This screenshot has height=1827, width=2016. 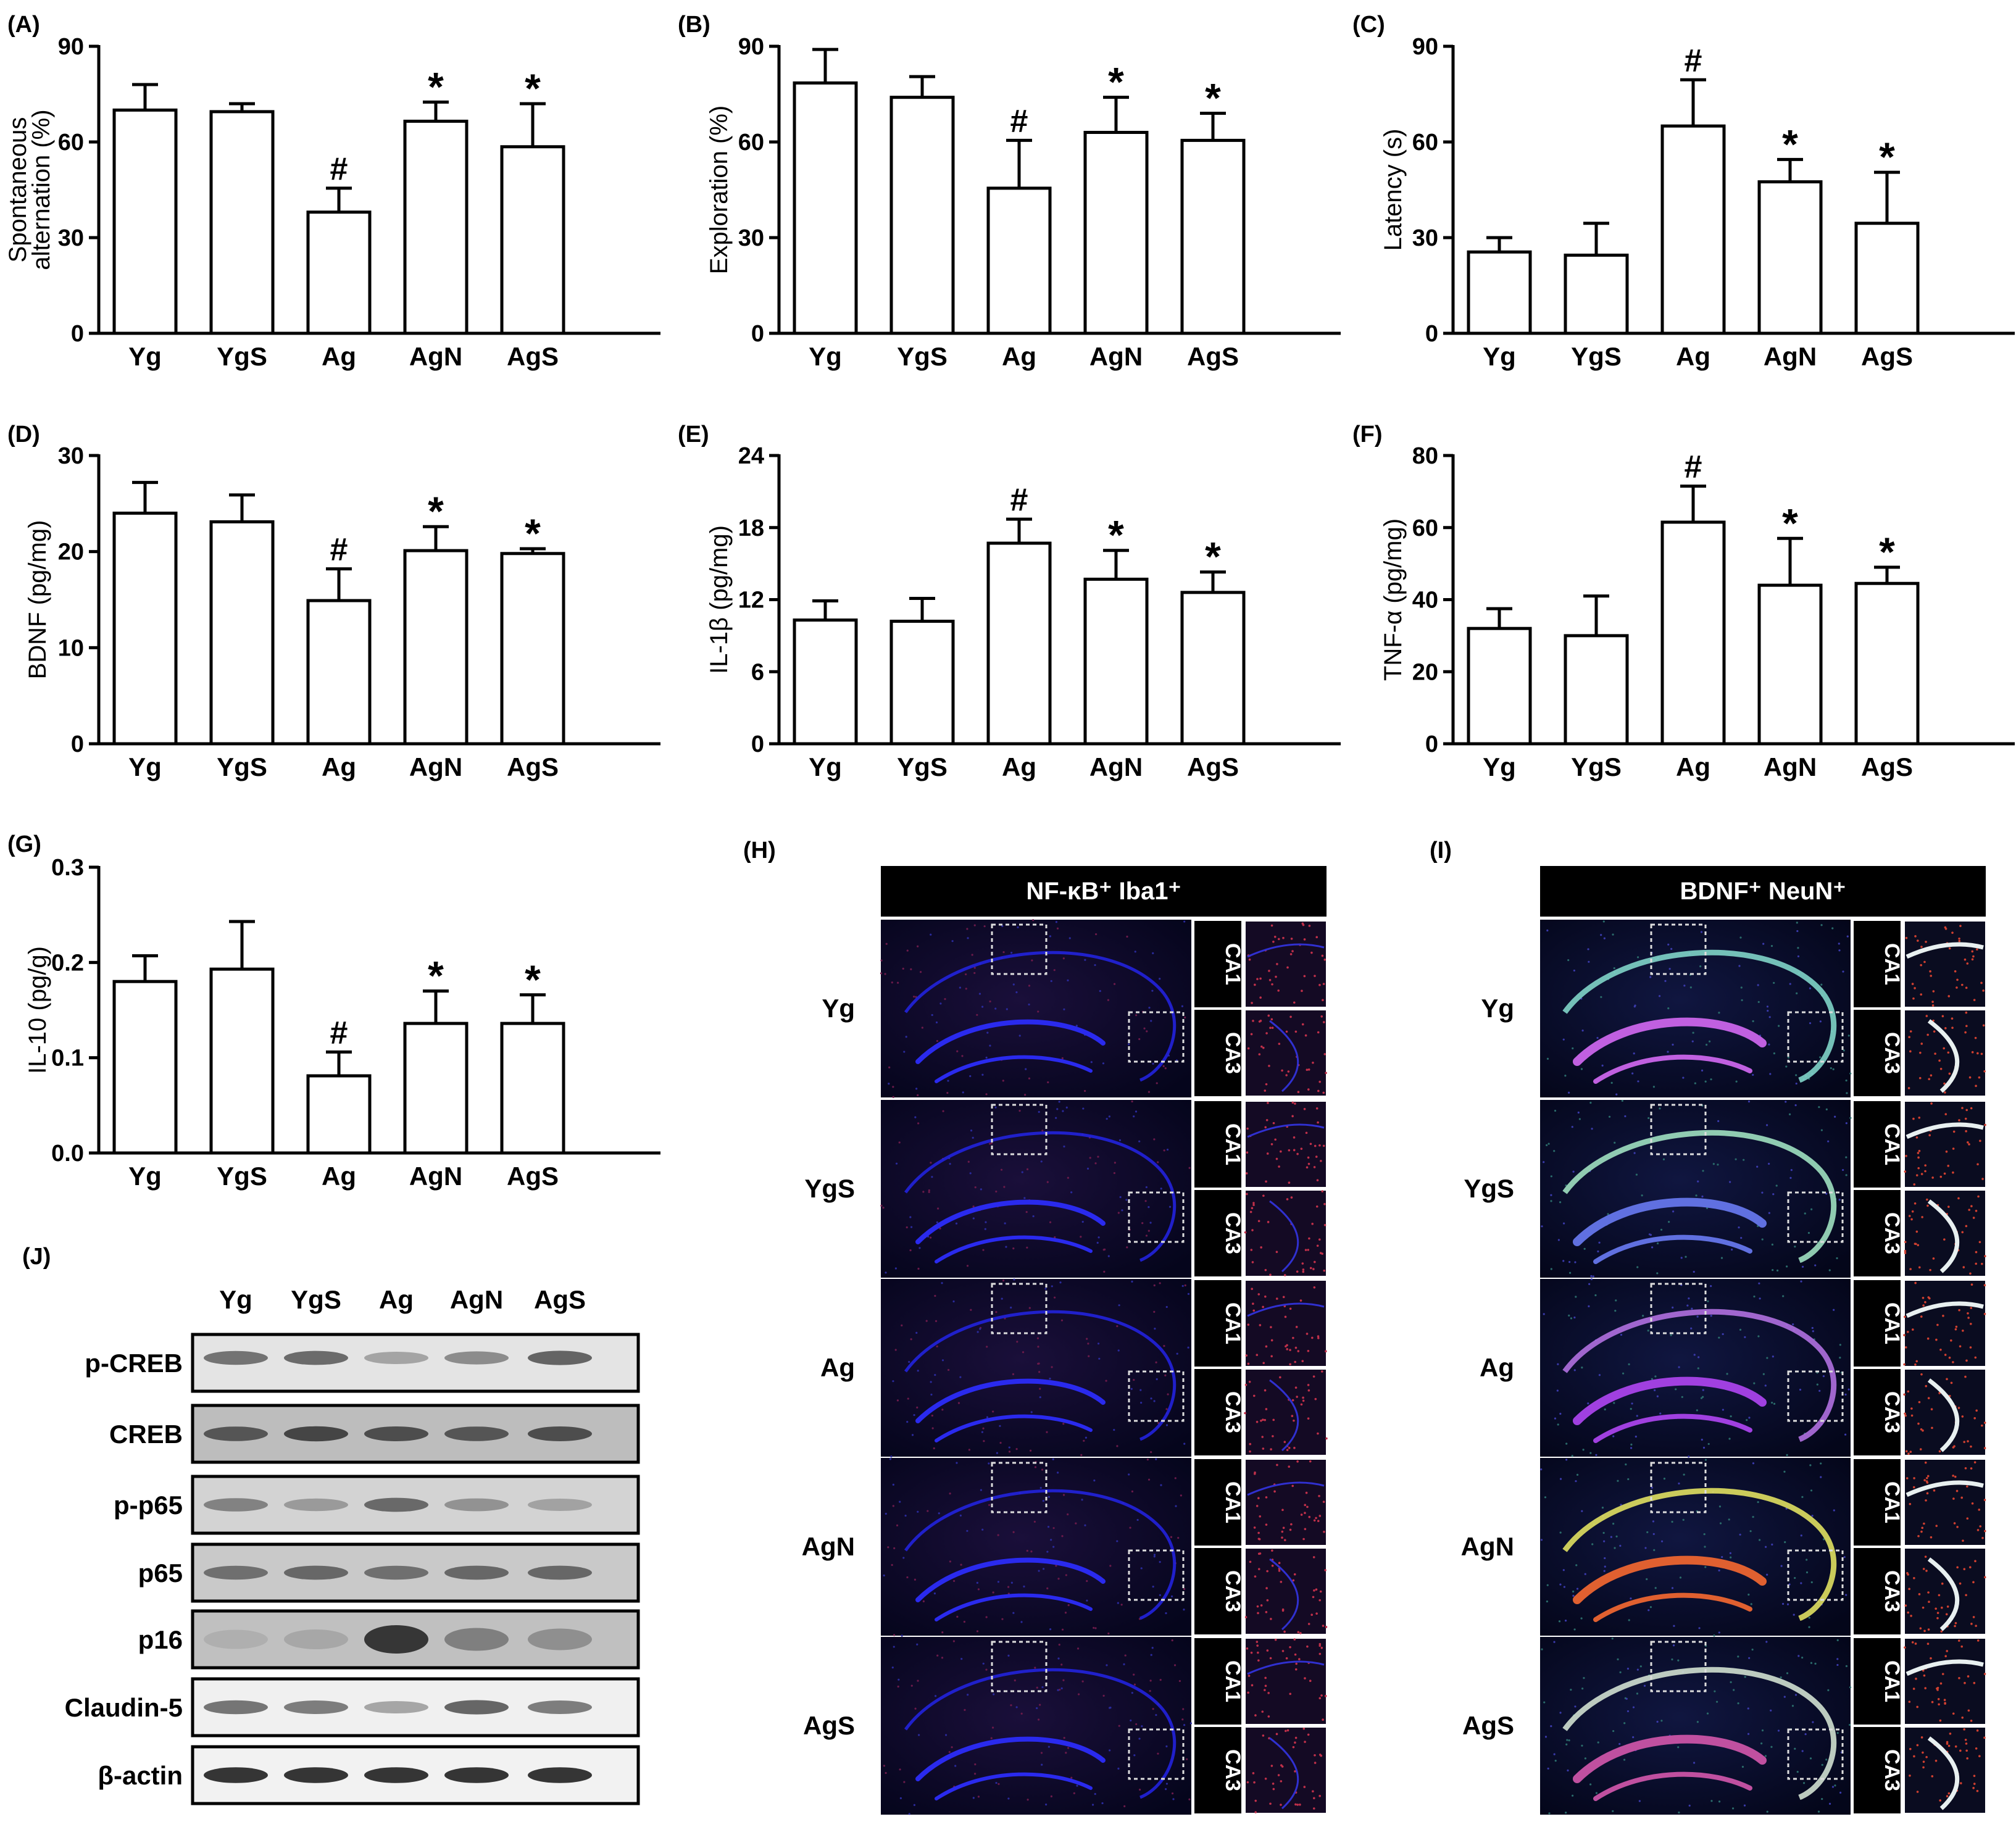 What do you see at coordinates (342, 1023) in the screenshot?
I see `chart-il10: 0.00.10.20.3IL-10 (pg/g)Yg YgS#Ag*AgN*AgS` at bounding box center [342, 1023].